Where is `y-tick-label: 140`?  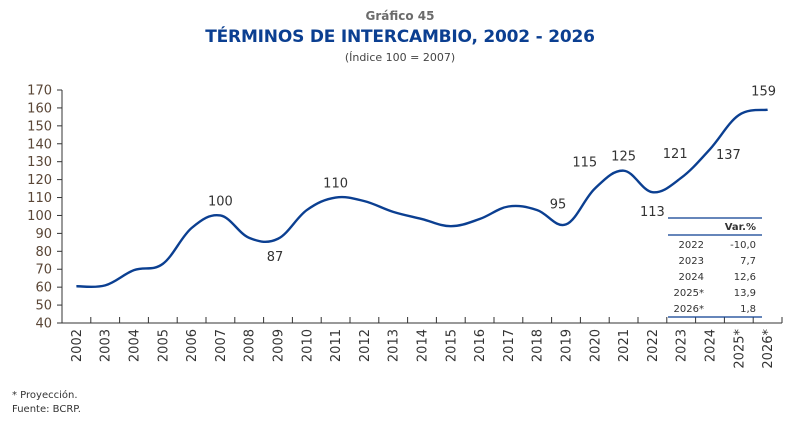
y-tick-label: 140 is located at coordinates (39, 144).